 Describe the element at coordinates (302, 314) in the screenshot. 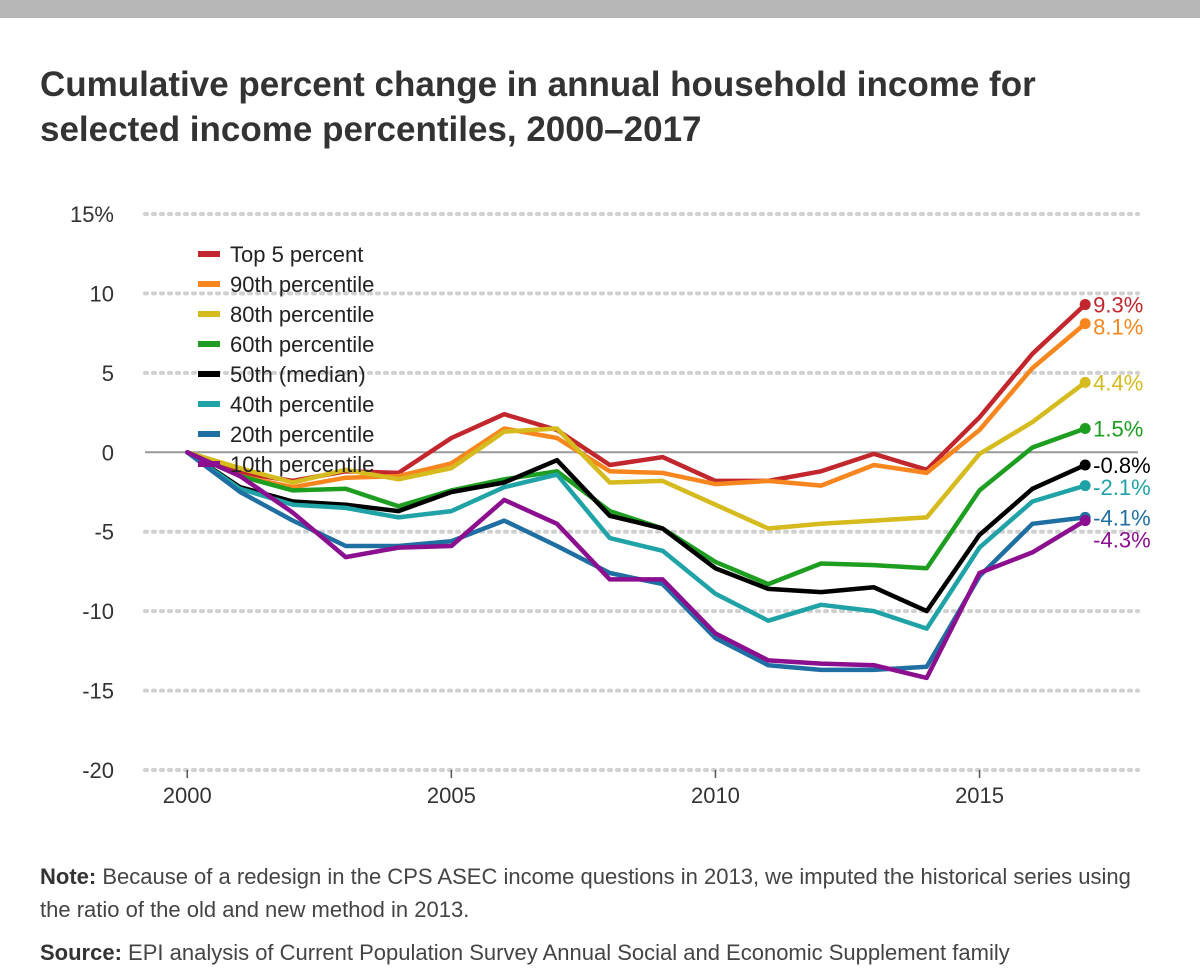

I see `legend-label-80th-percentile: 80th percentile` at that location.